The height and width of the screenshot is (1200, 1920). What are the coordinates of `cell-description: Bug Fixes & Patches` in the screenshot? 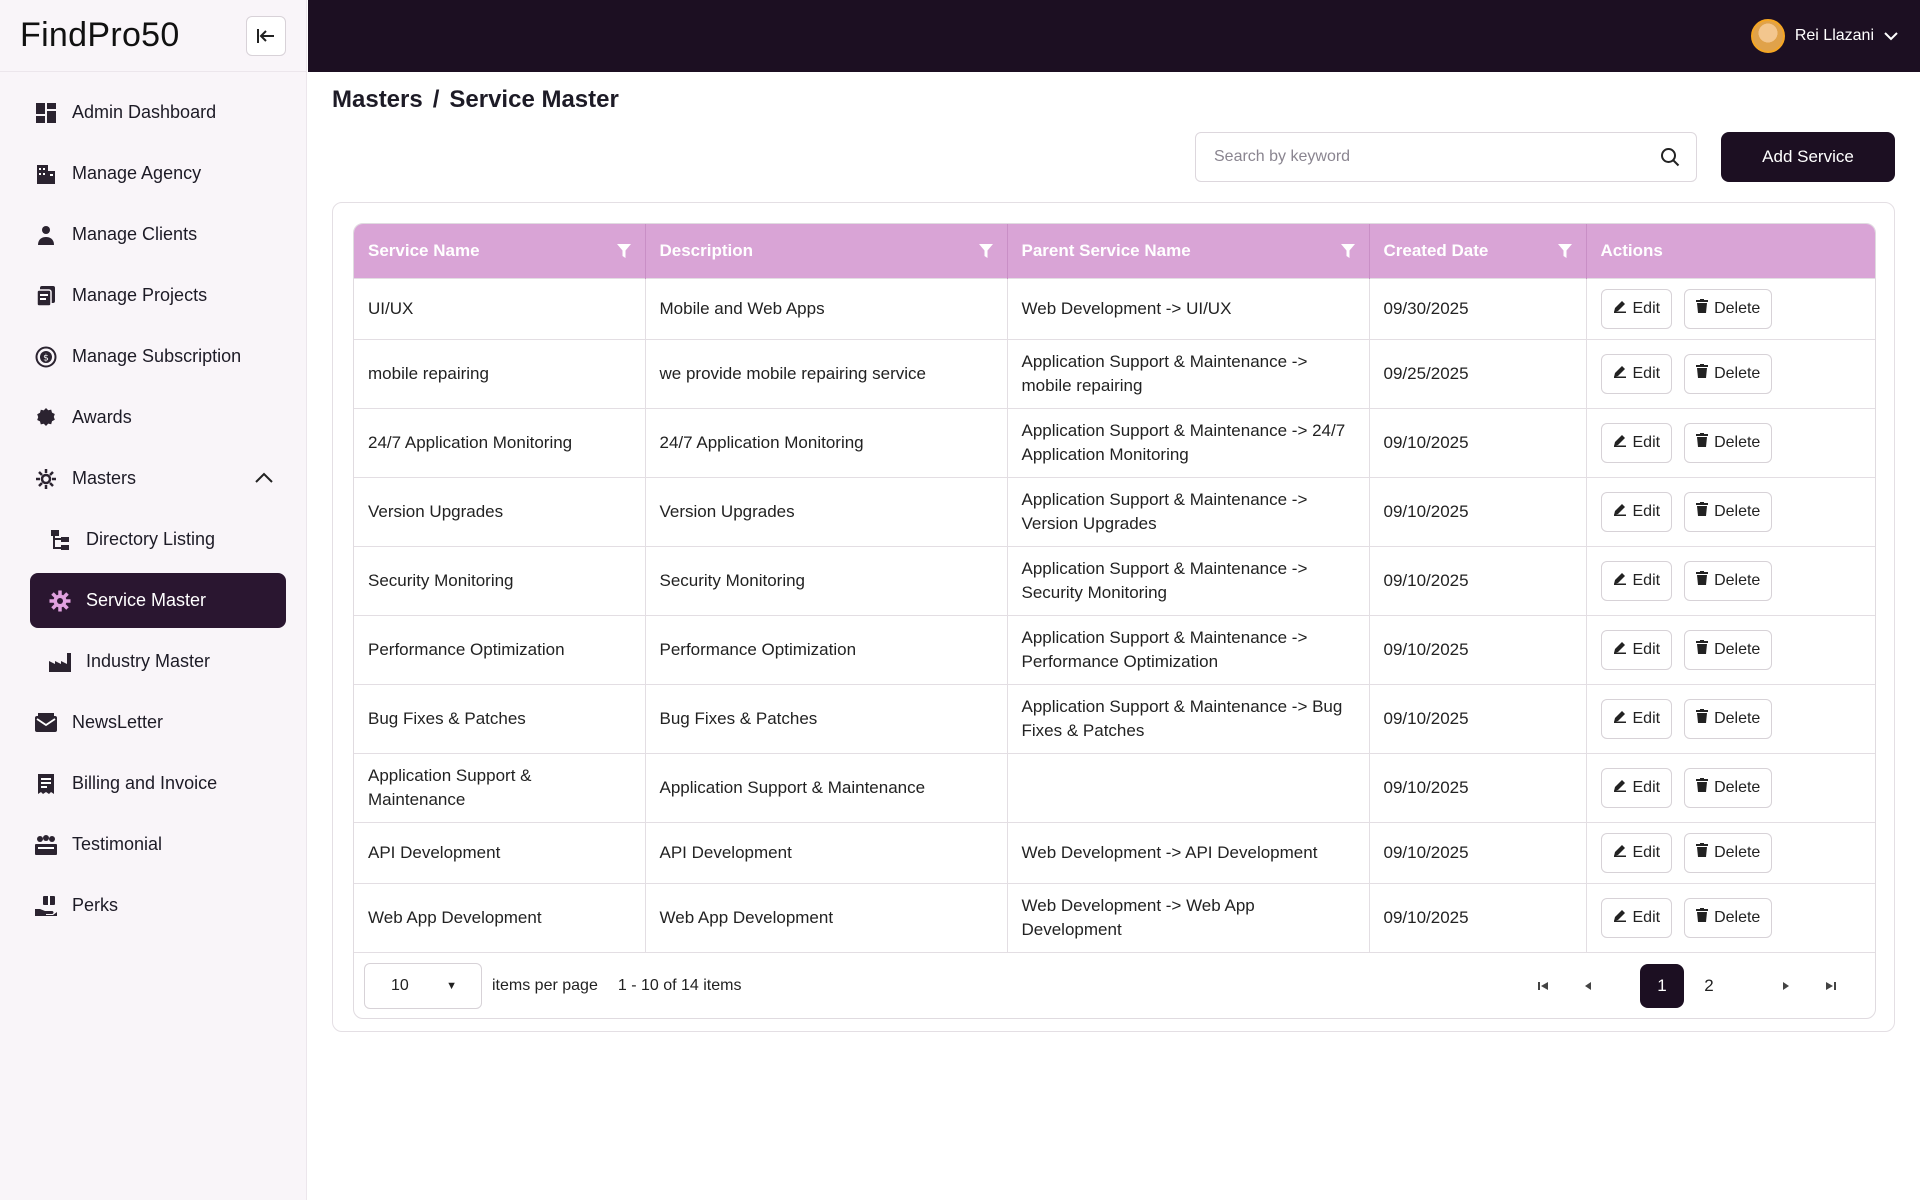 It's located at (826, 718).